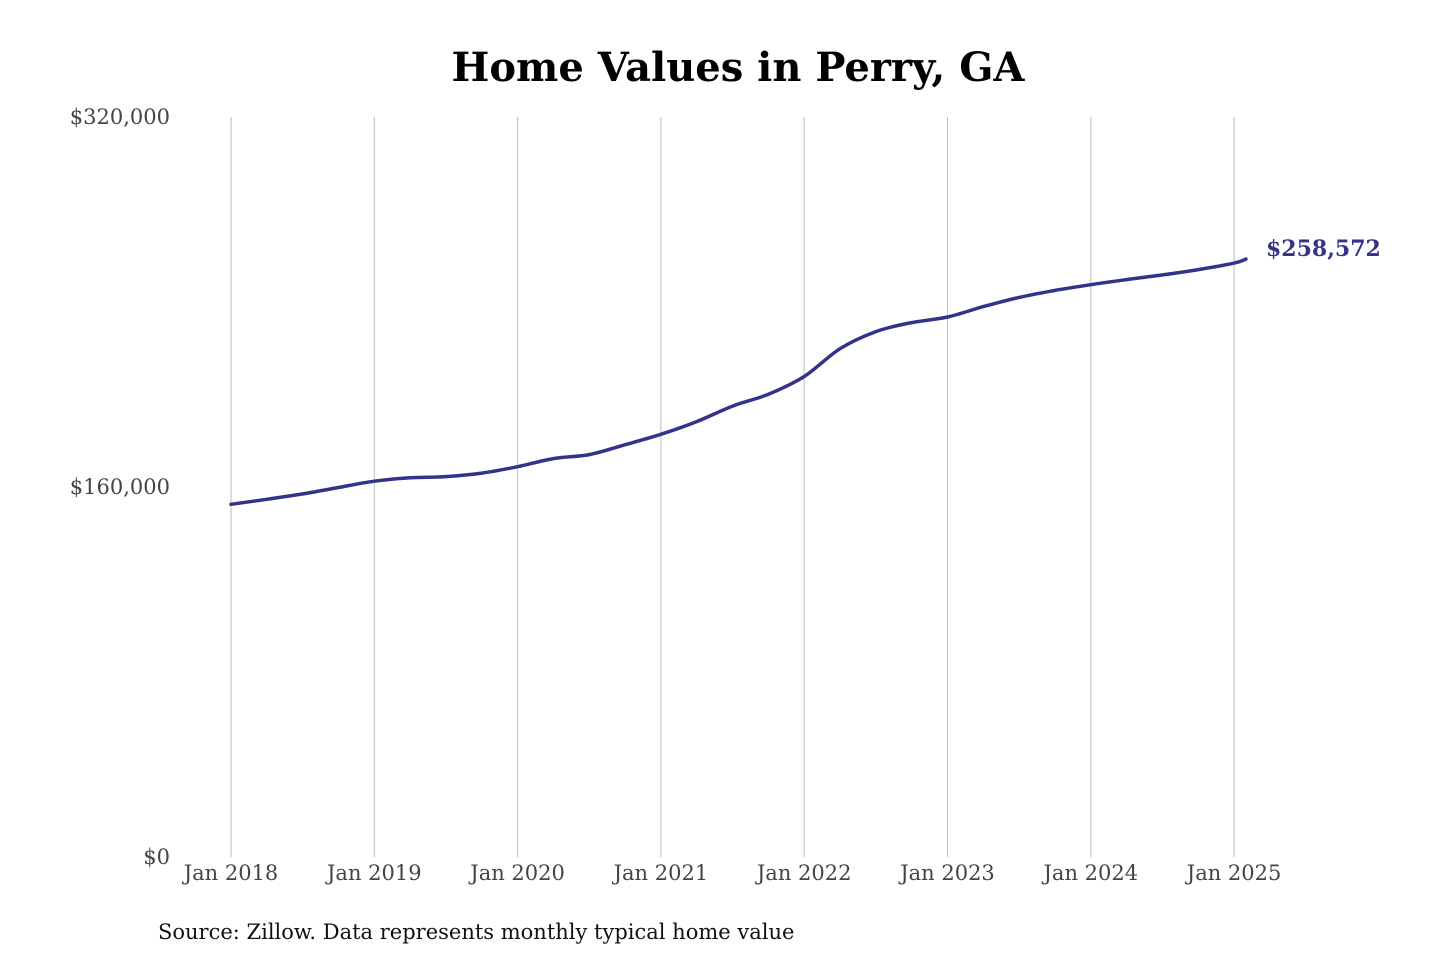  I want to click on x-tick-label: Jan 2022, so click(803, 873).